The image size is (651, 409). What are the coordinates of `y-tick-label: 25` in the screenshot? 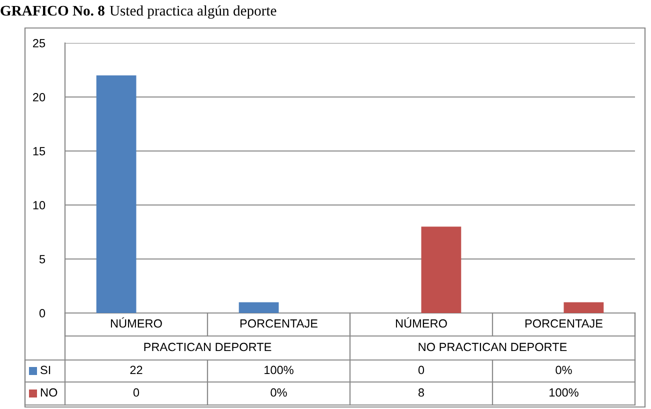 It's located at (39, 43).